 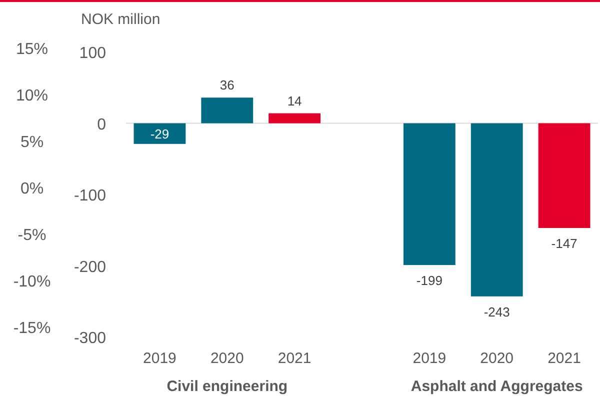 I want to click on y-axis-title: NOK million, so click(x=120, y=19).